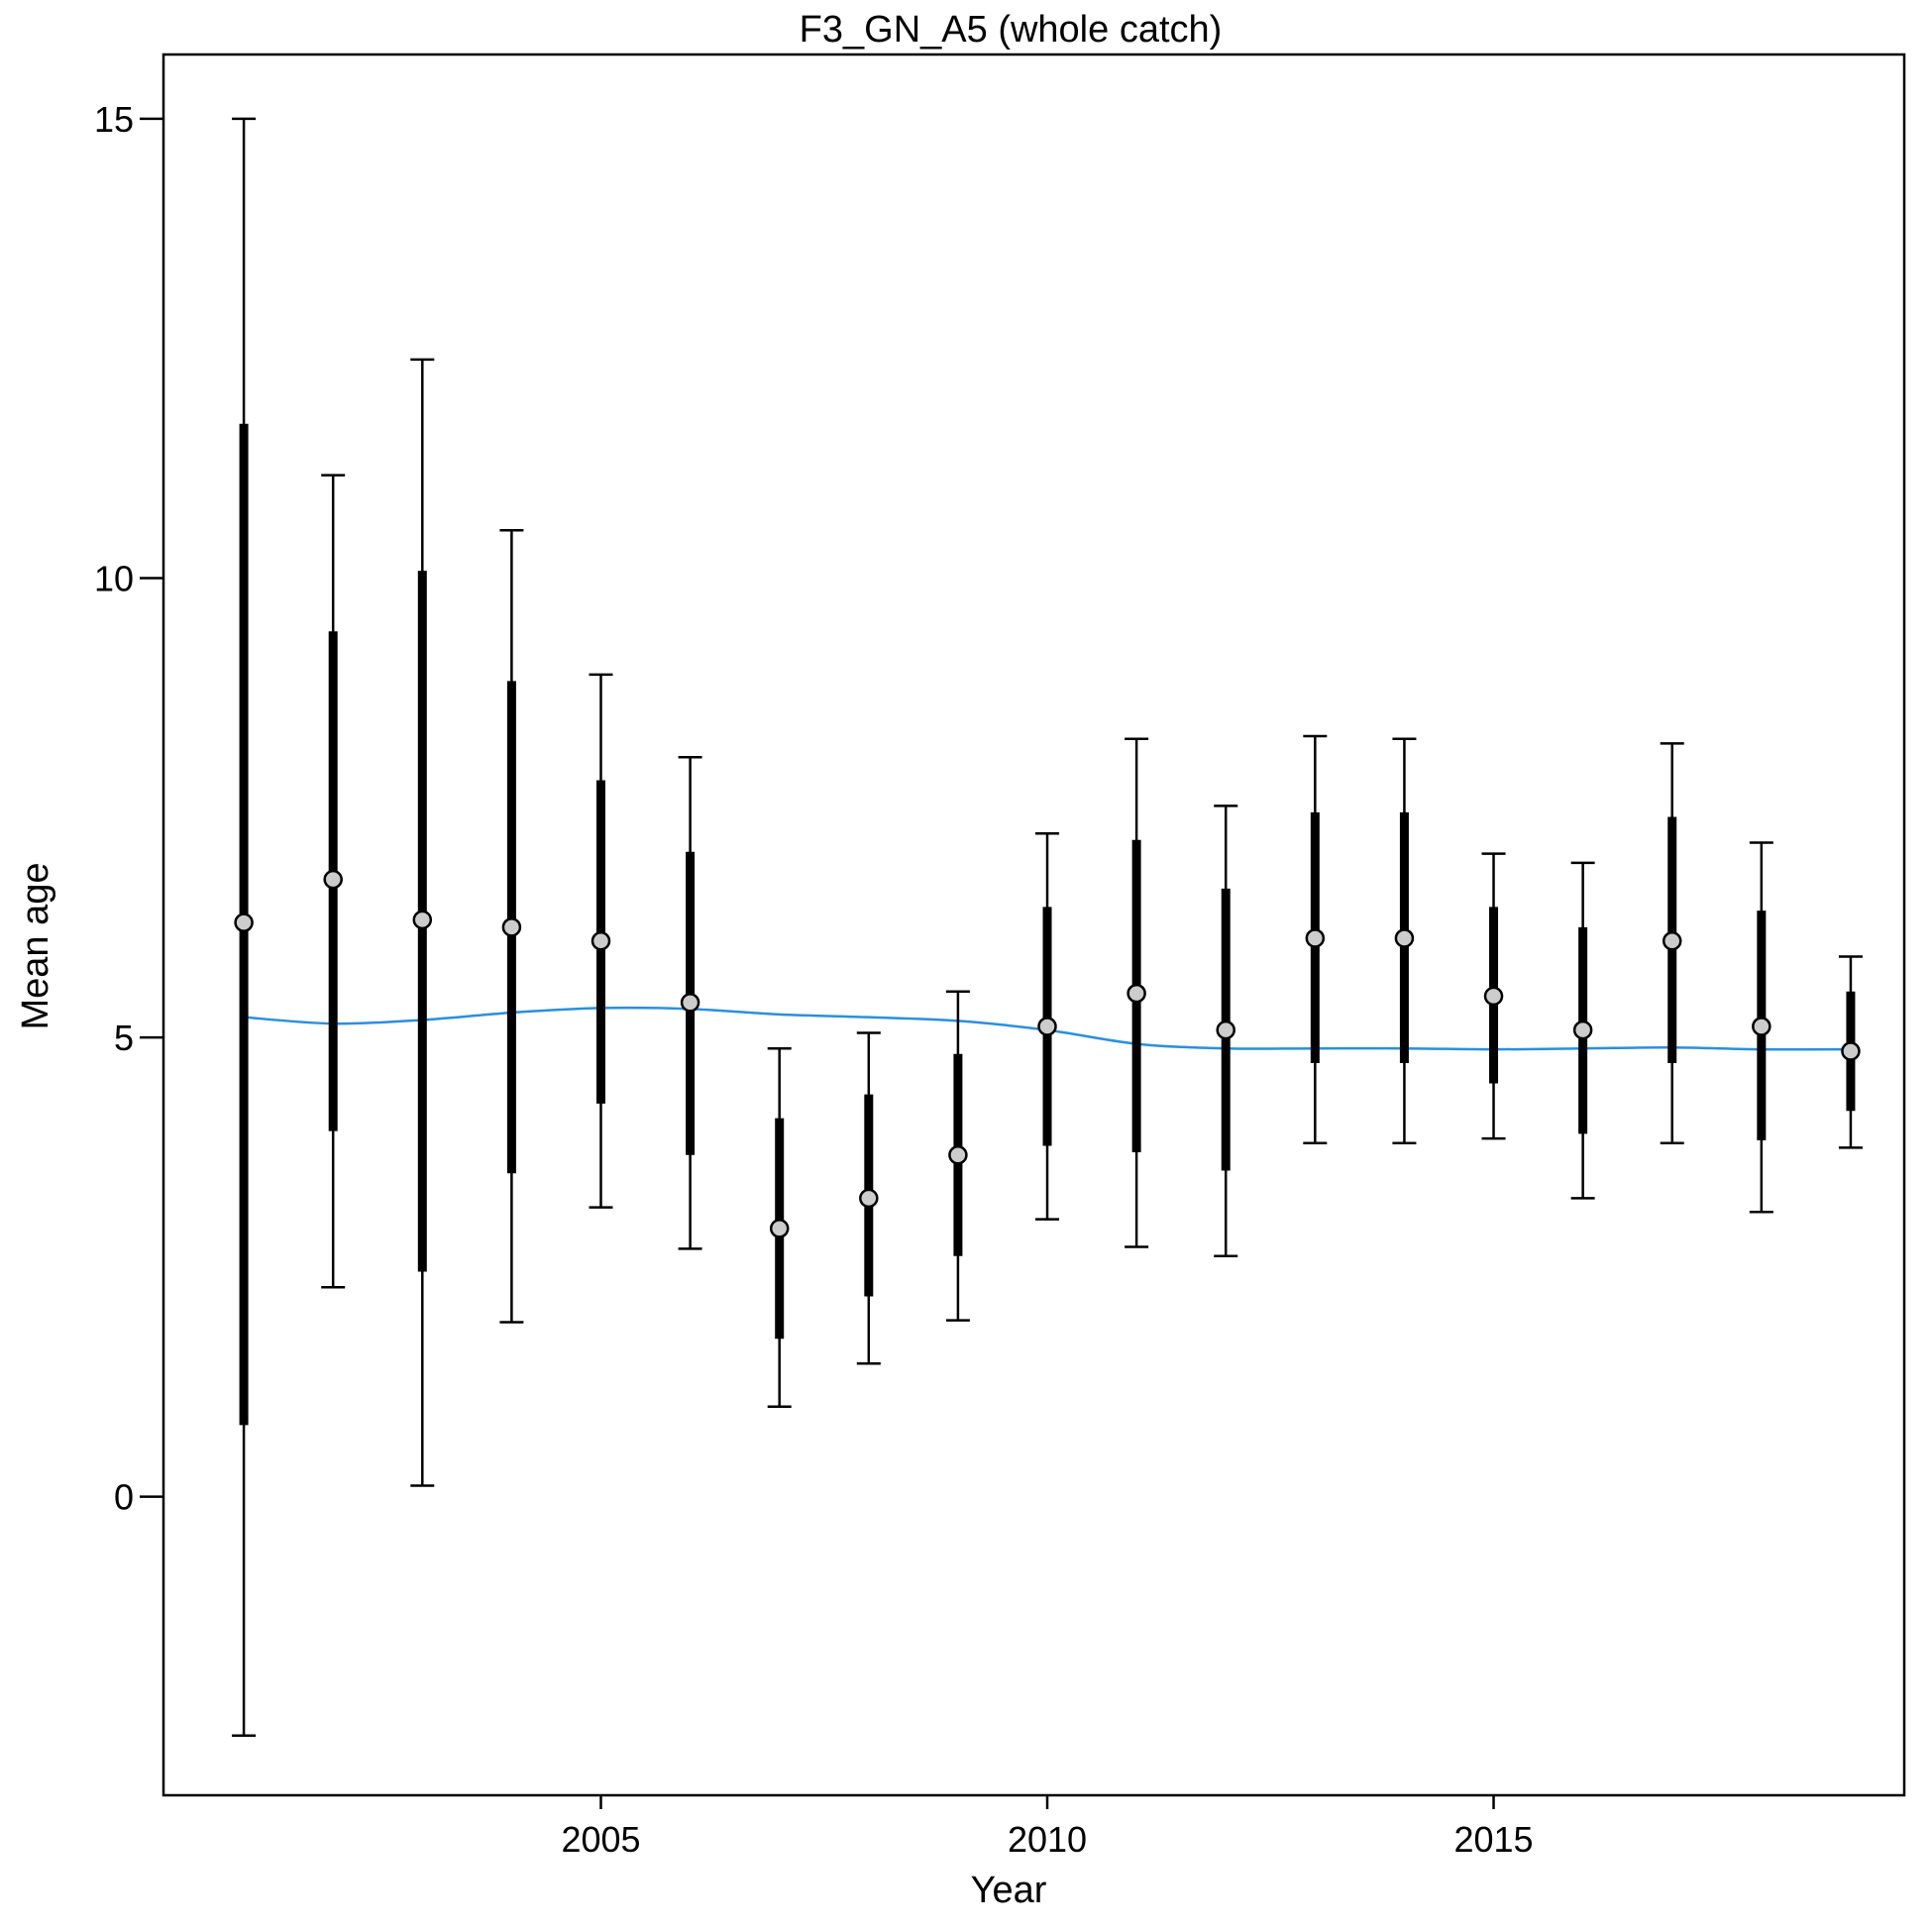 The image size is (1932, 1932). Describe the element at coordinates (1009, 1891) in the screenshot. I see `x-axis-label: Year` at that location.